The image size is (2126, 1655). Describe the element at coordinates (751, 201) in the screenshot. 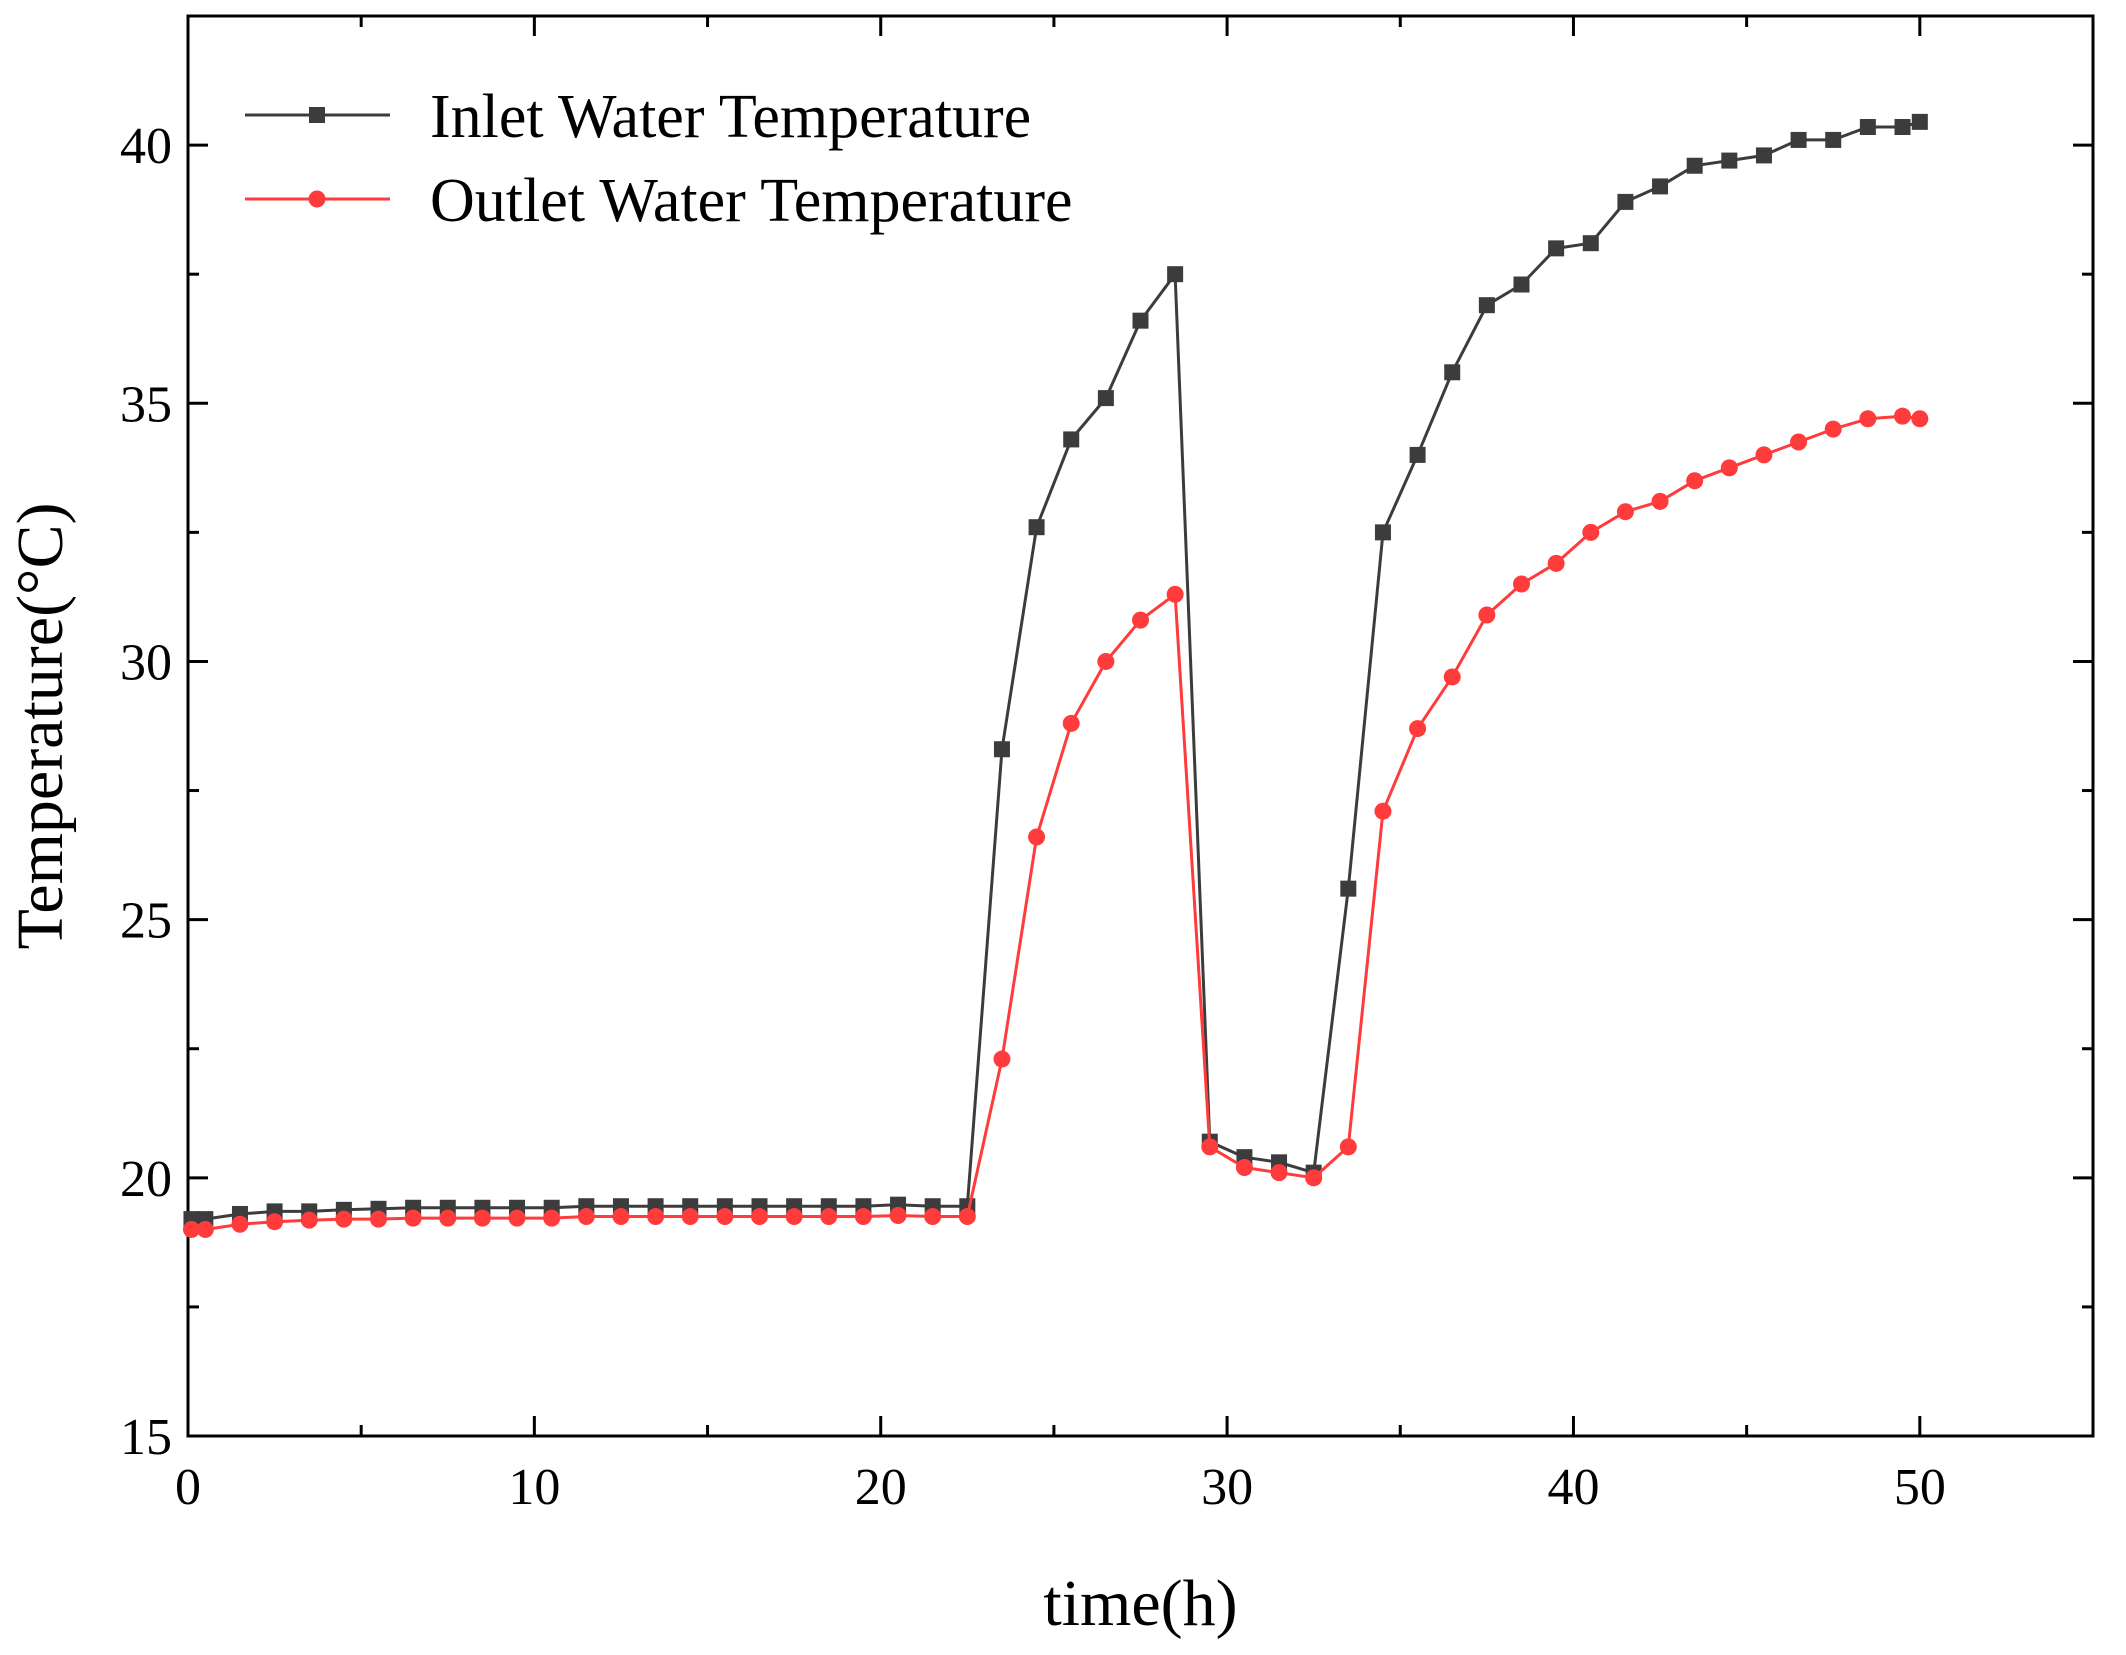

I see `legend-label: Outlet Water Temperature` at that location.